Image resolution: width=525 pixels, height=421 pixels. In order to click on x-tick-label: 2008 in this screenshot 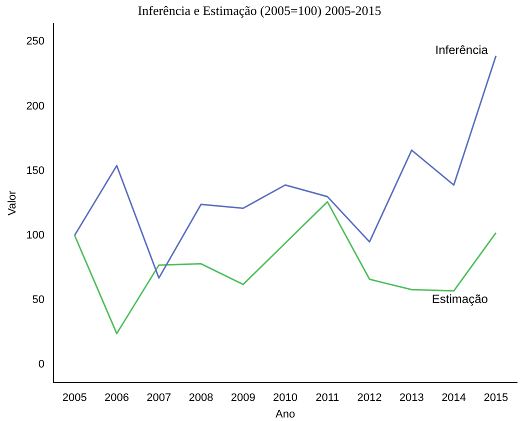, I will do `click(201, 398)`.